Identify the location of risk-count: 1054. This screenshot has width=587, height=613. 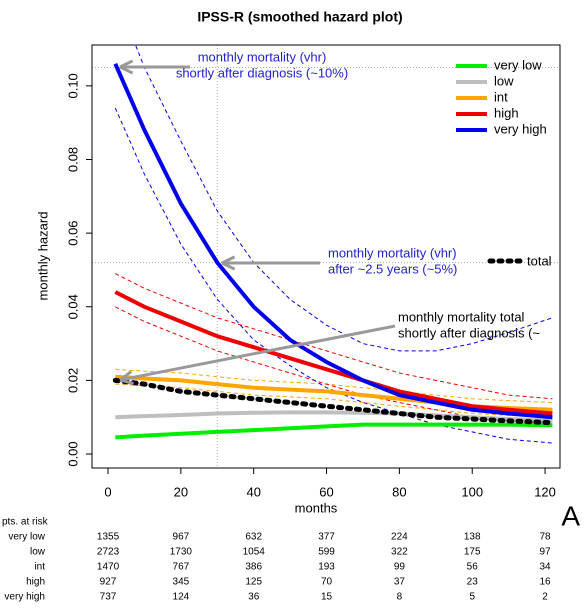
(254, 552).